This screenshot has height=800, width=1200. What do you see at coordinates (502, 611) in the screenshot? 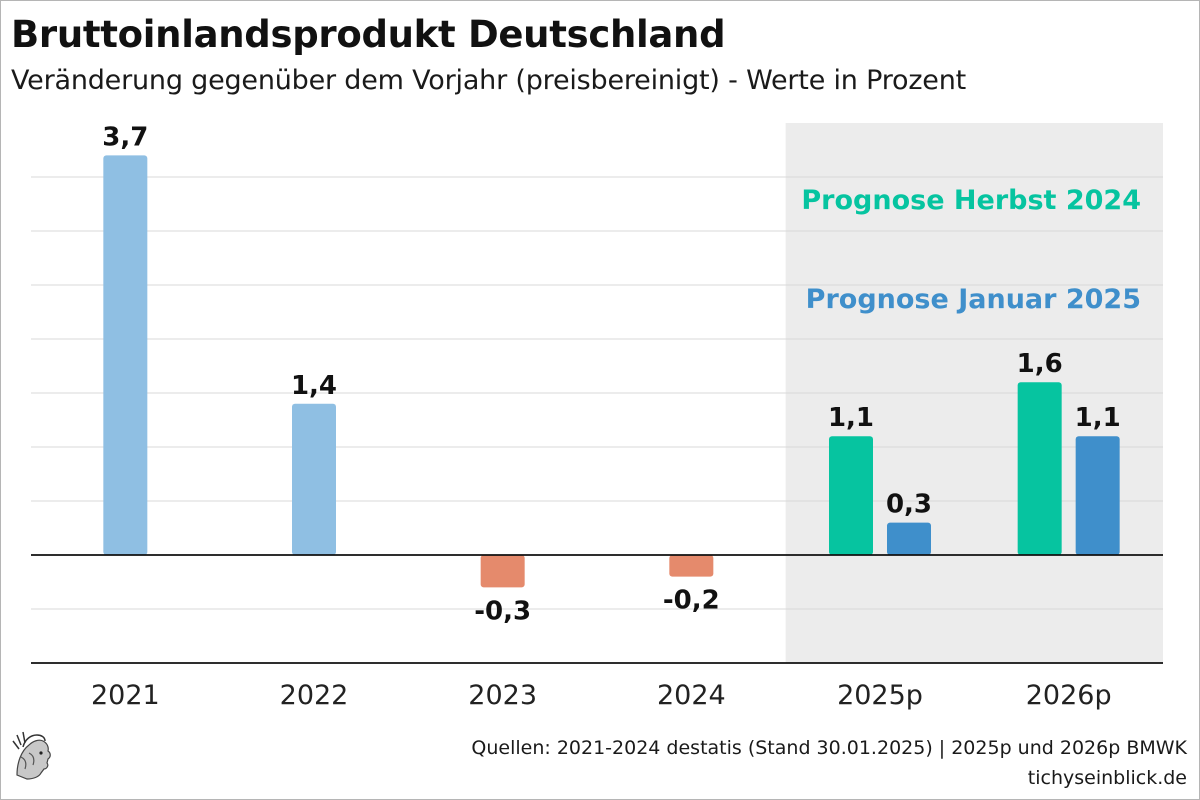
I see `data-label-historic-2023: -0,3` at bounding box center [502, 611].